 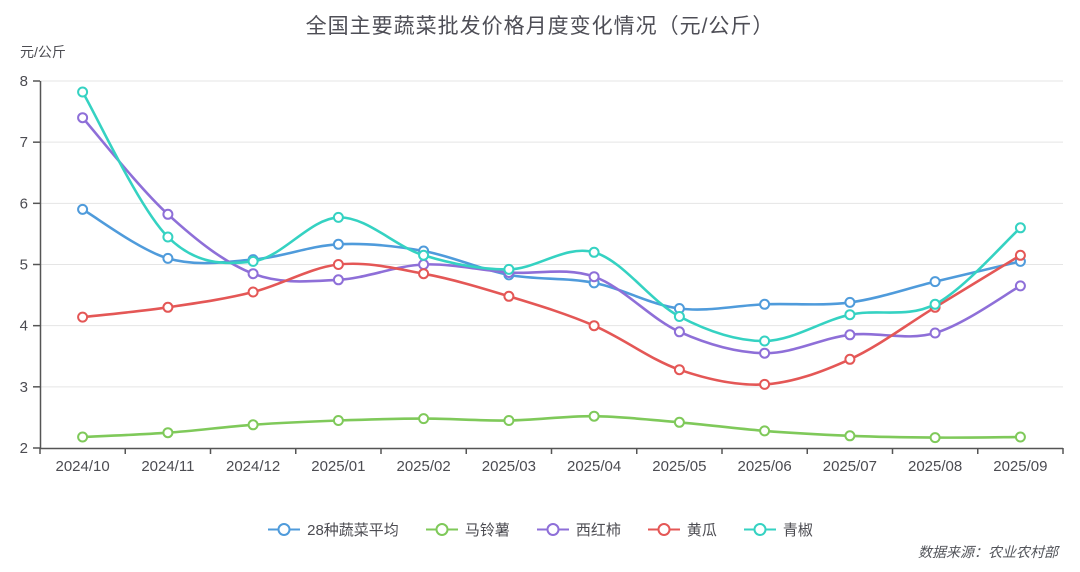 I want to click on x-axis-tick-label: 2025/01, so click(x=338, y=466).